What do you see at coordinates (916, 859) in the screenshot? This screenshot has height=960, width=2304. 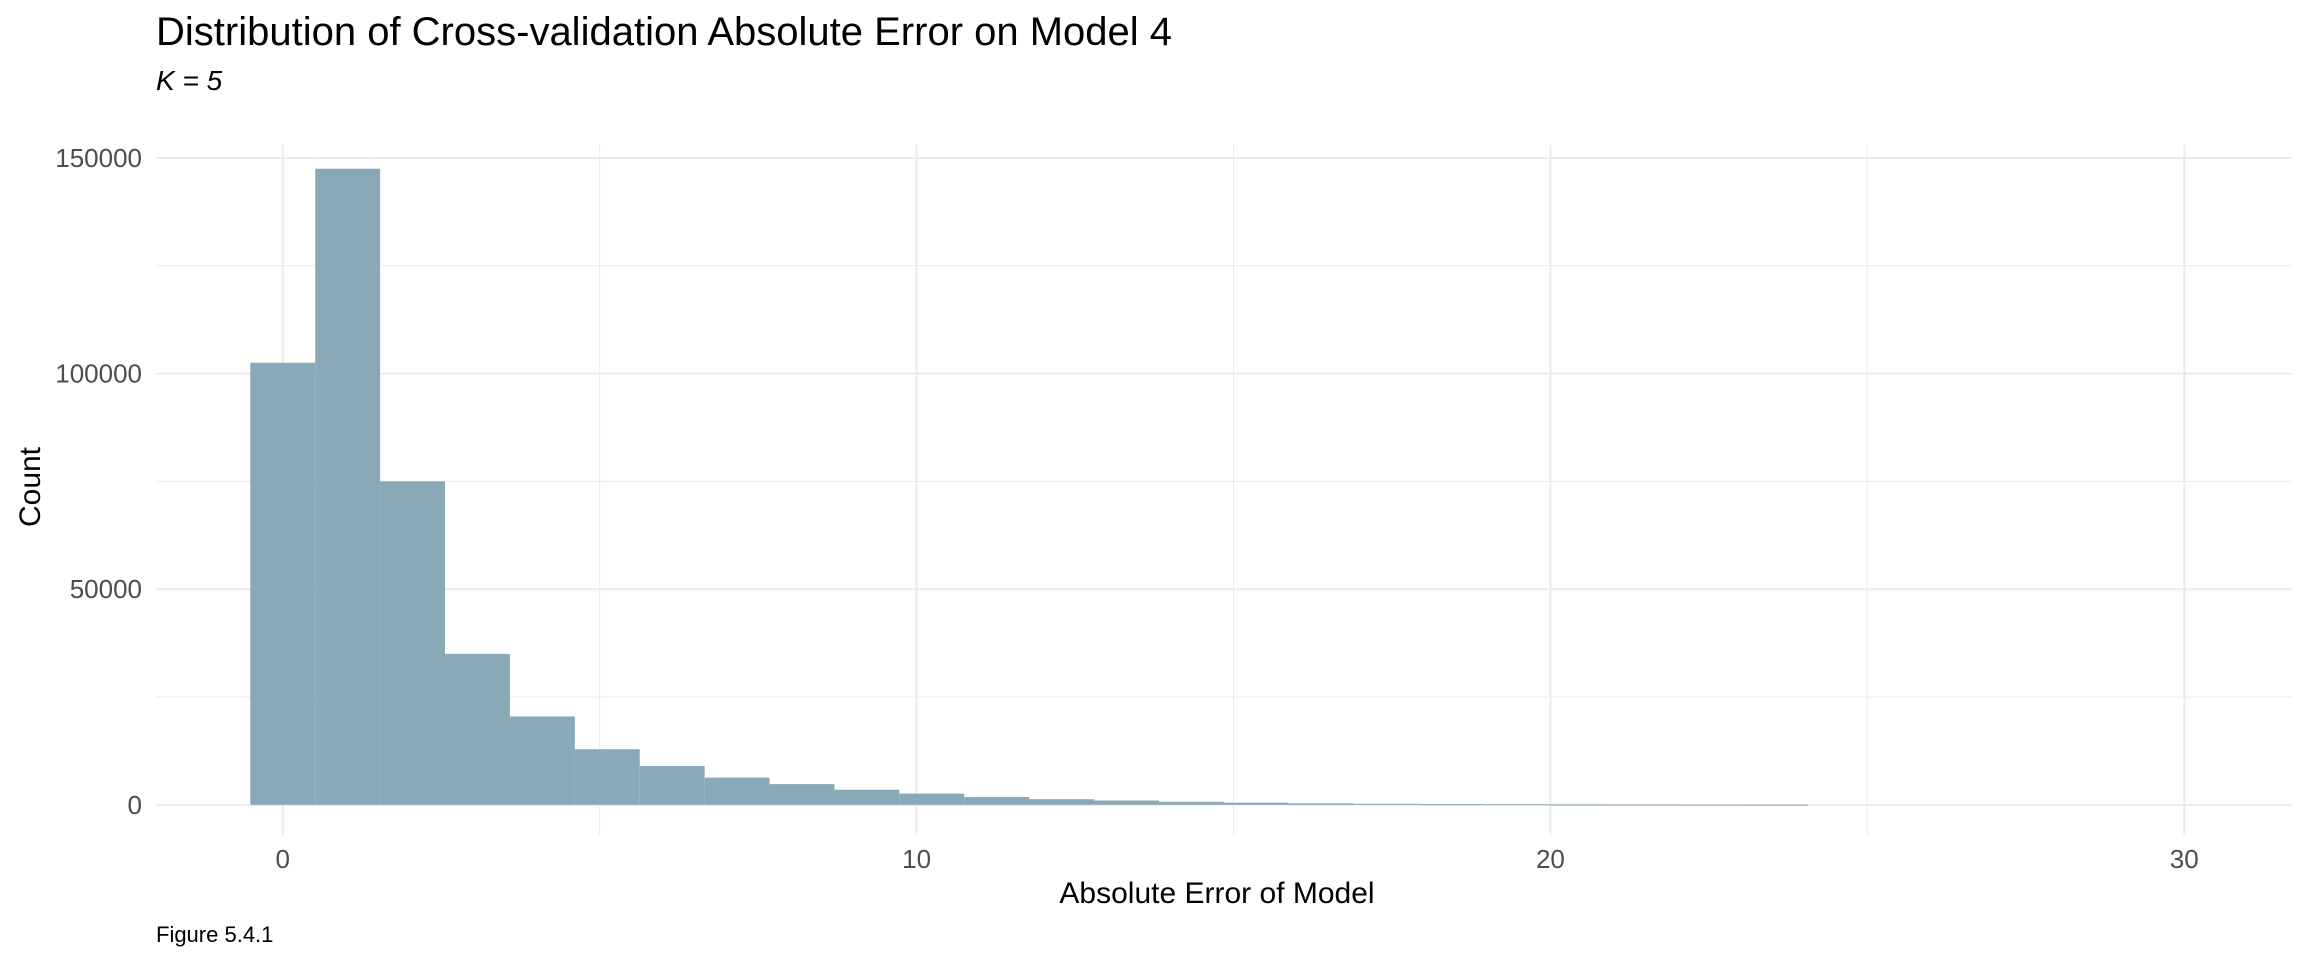 I see `x-tick-label: 10` at bounding box center [916, 859].